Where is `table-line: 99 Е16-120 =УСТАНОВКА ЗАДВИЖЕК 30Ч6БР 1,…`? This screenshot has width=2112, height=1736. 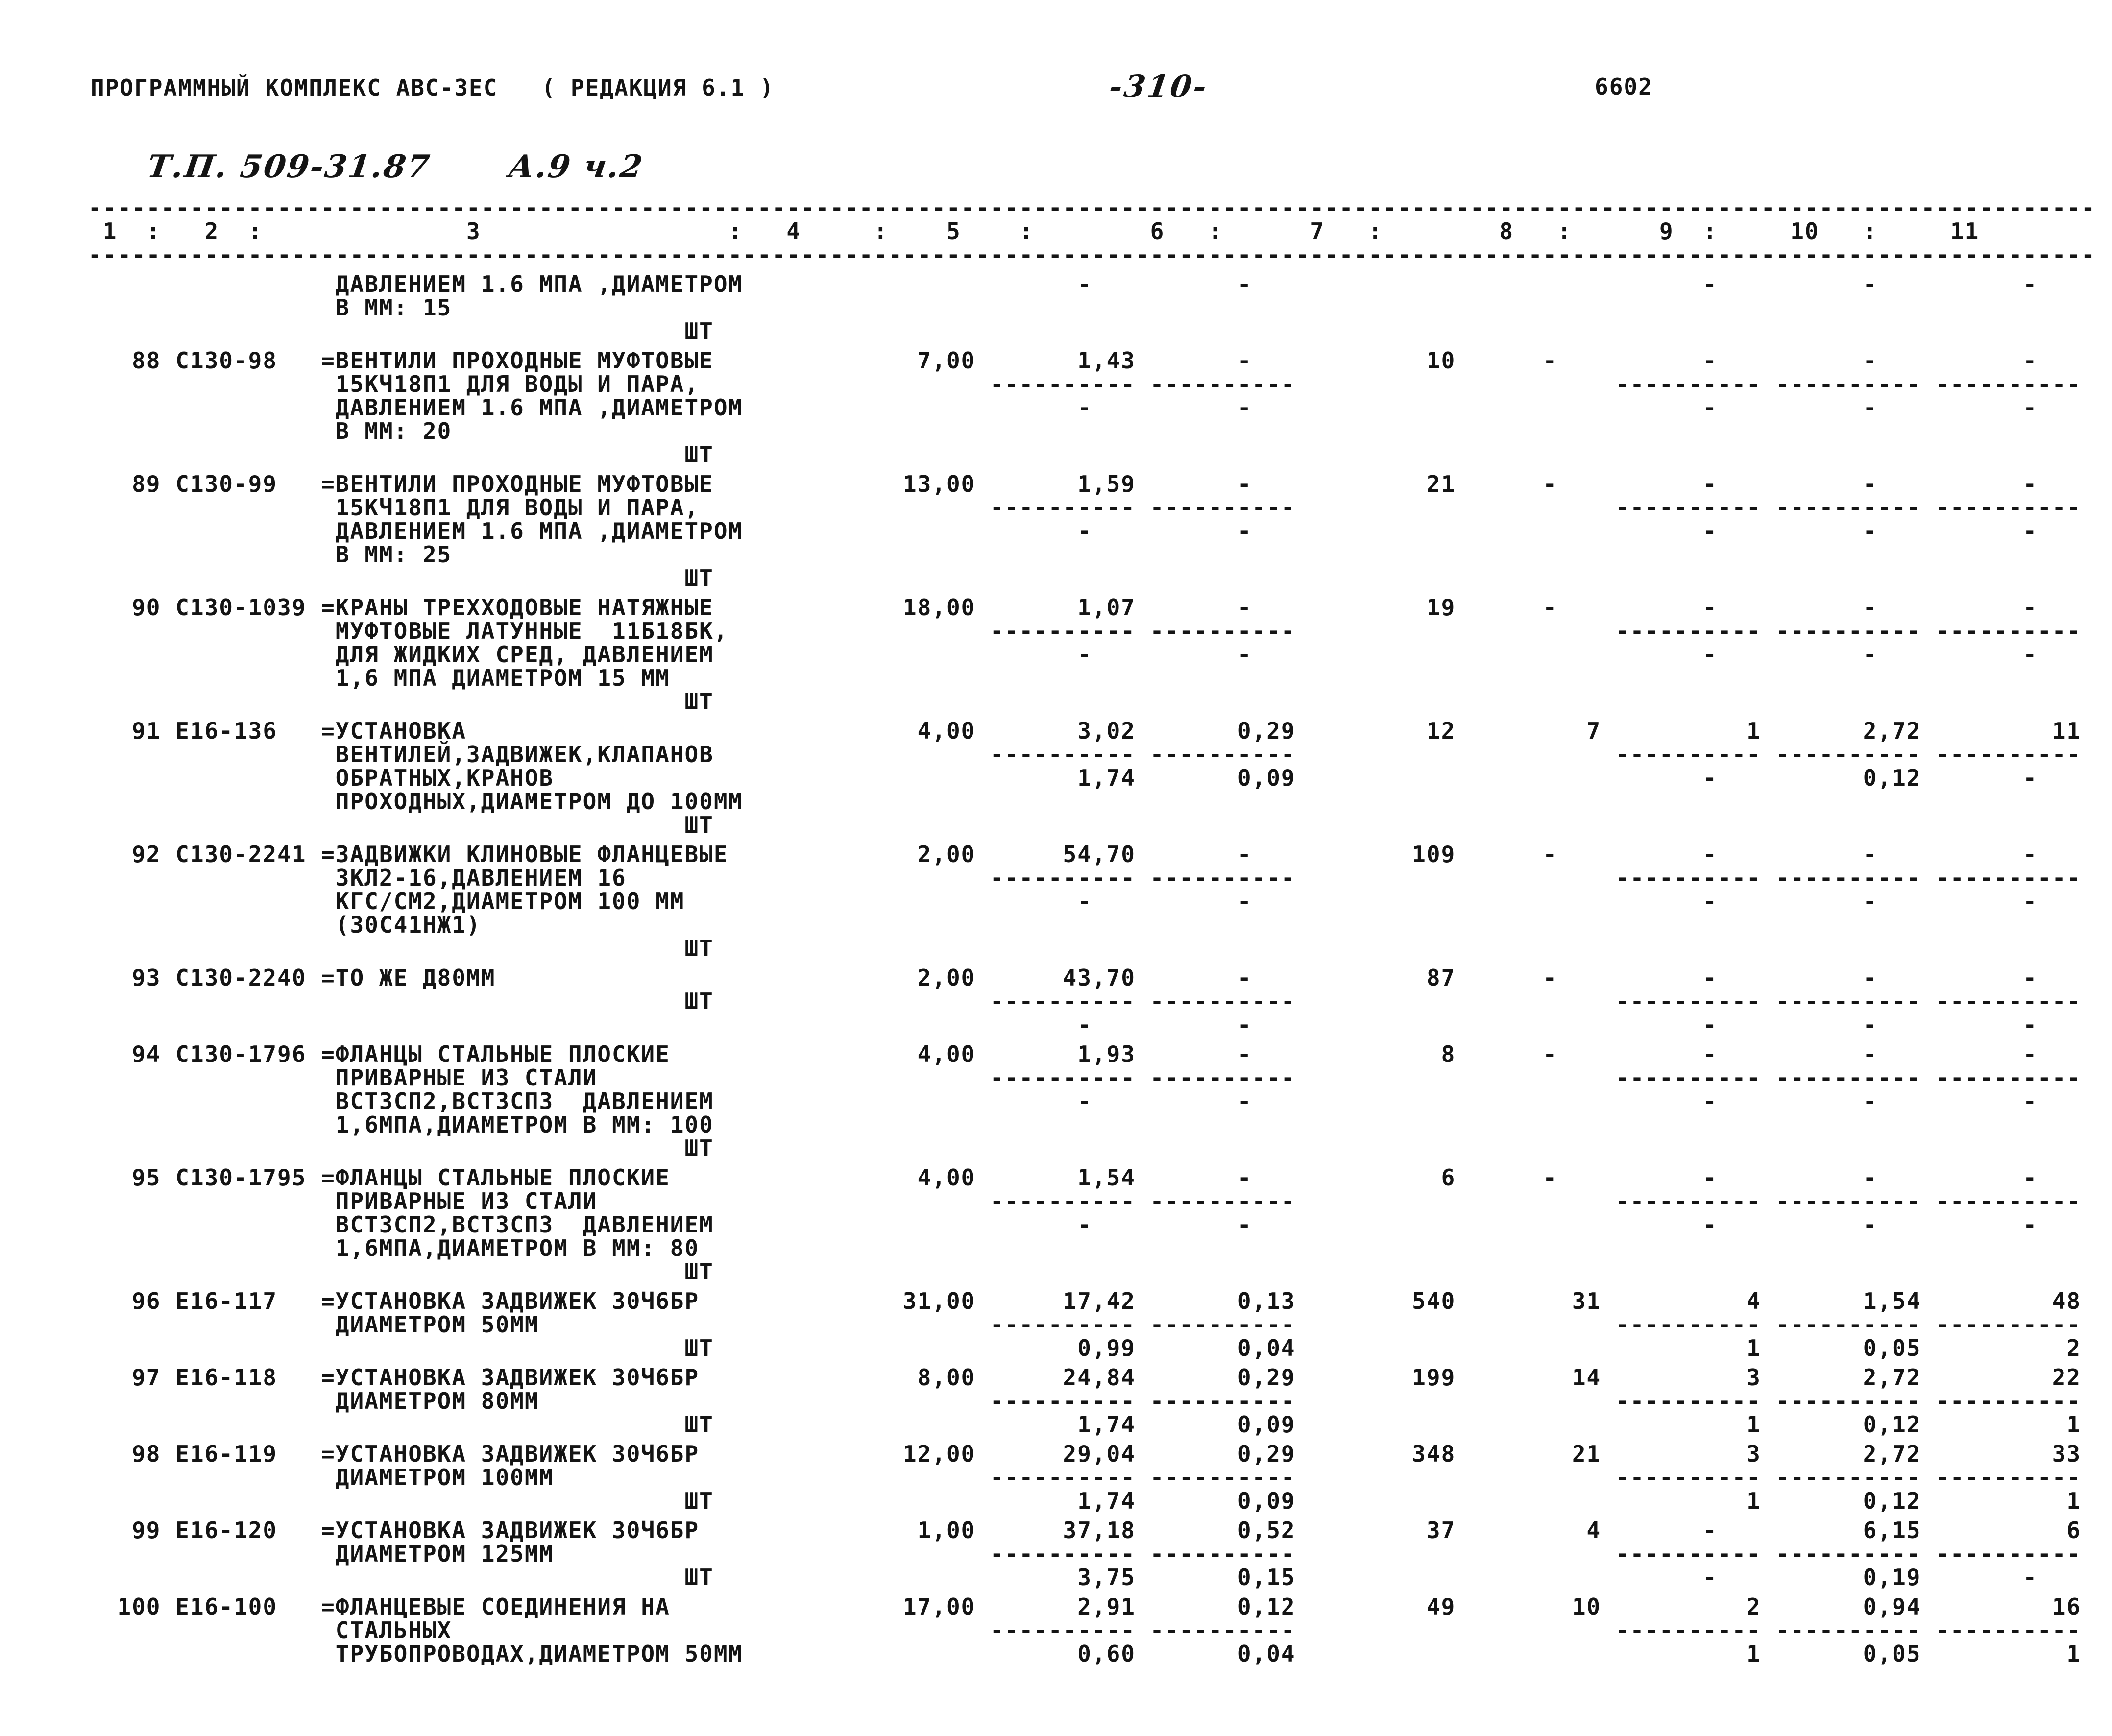
table-line: 99 Е16-120 =УСТАНОВКА ЗАДВИЖЕК 30Ч6БР 1,… is located at coordinates (1092, 1530).